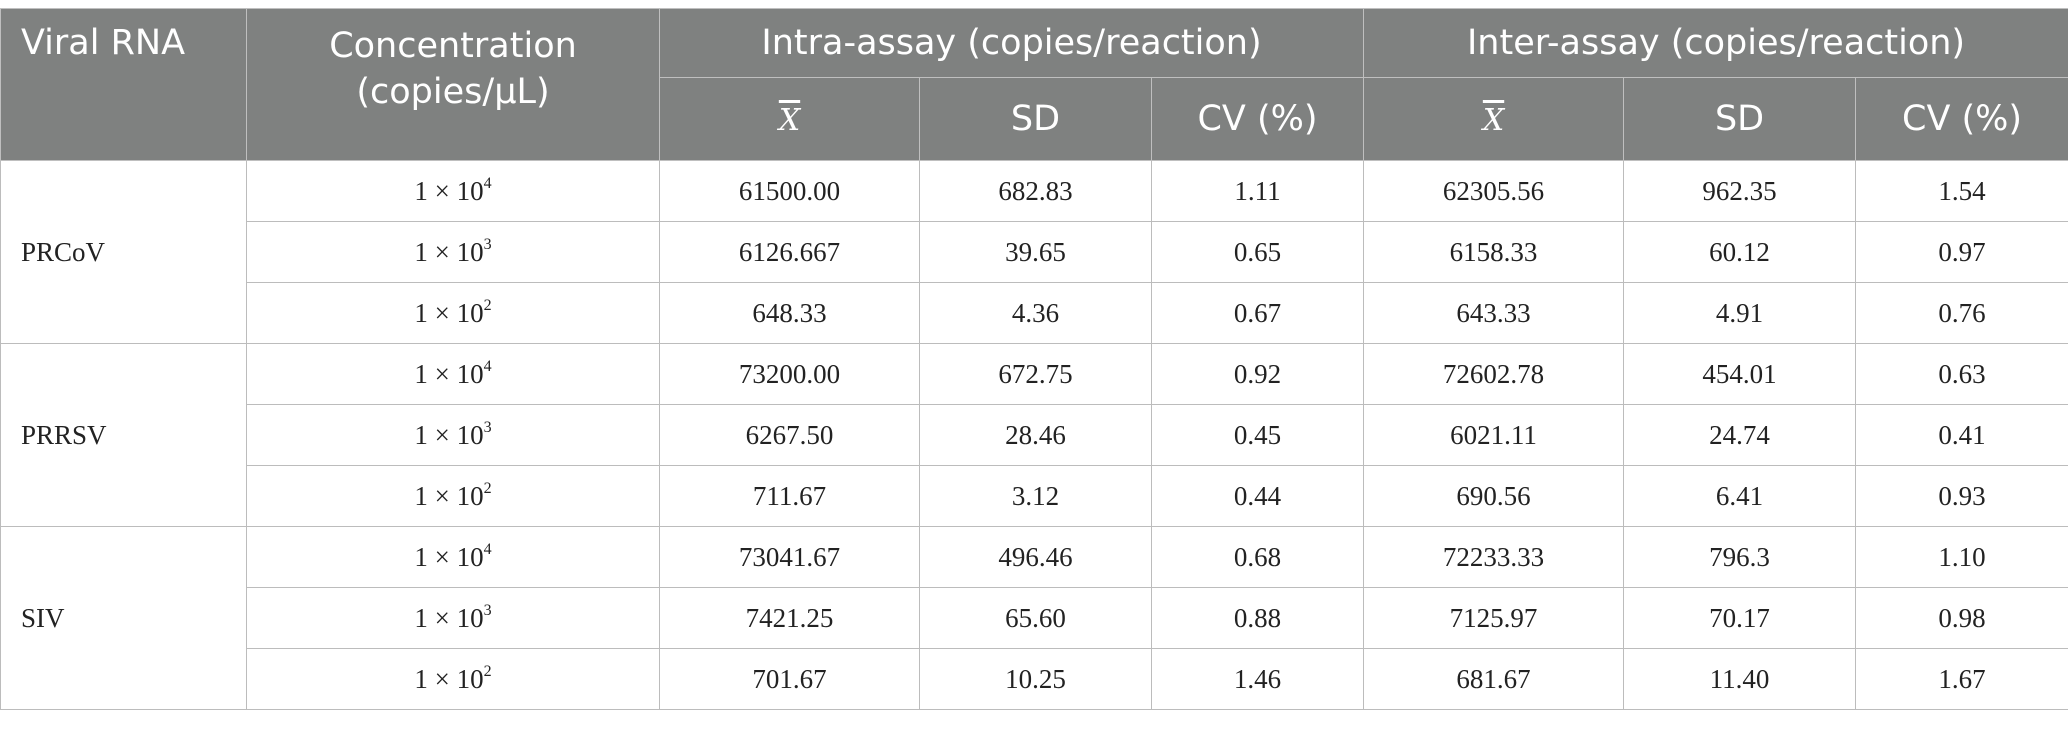 The height and width of the screenshot is (730, 2068). I want to click on intra-mean-cell: 7421.25, so click(789, 618).